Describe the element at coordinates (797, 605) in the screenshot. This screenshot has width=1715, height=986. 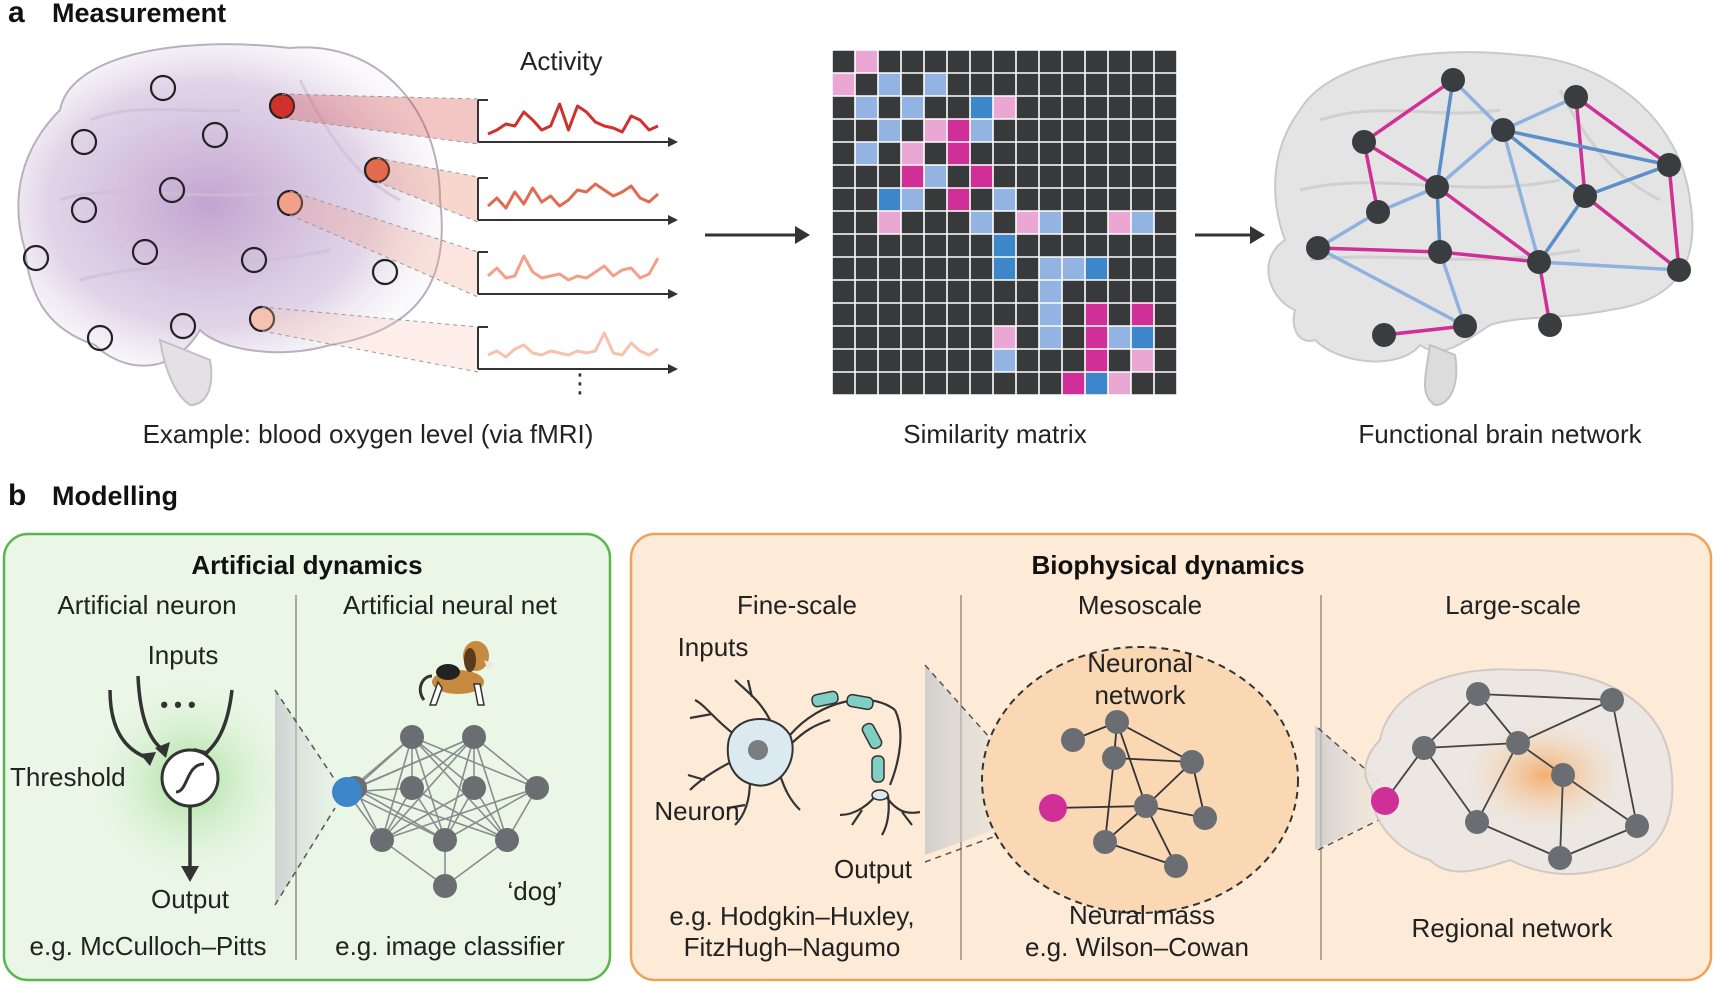
I see `fine-scale-title: Fine-scale` at that location.